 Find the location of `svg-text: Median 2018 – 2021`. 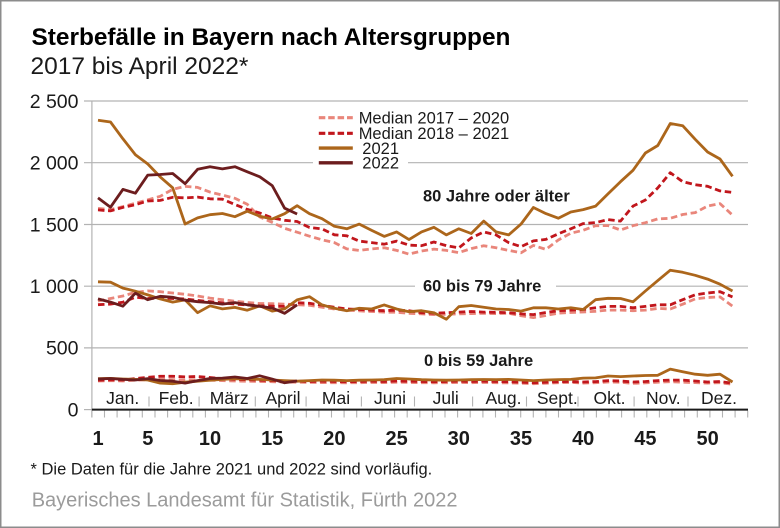

svg-text: Median 2018 – 2021 is located at coordinates (434, 134).